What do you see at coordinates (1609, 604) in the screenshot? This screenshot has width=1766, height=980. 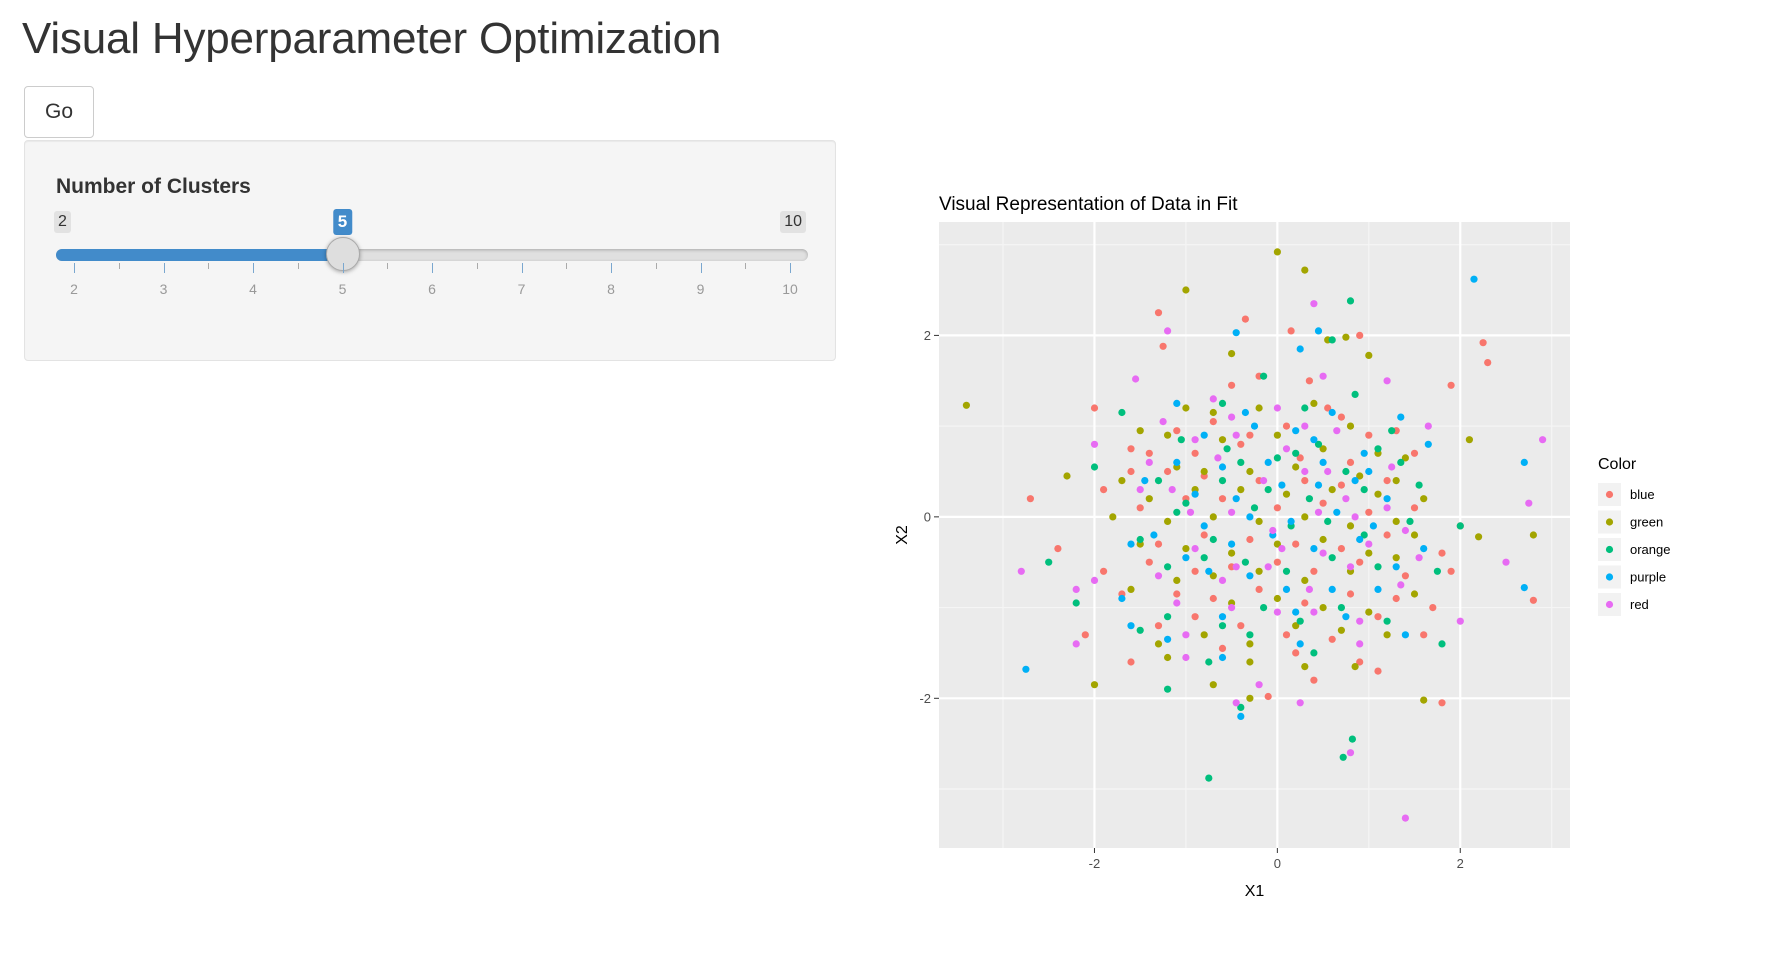 I see `legend-key-point-red` at bounding box center [1609, 604].